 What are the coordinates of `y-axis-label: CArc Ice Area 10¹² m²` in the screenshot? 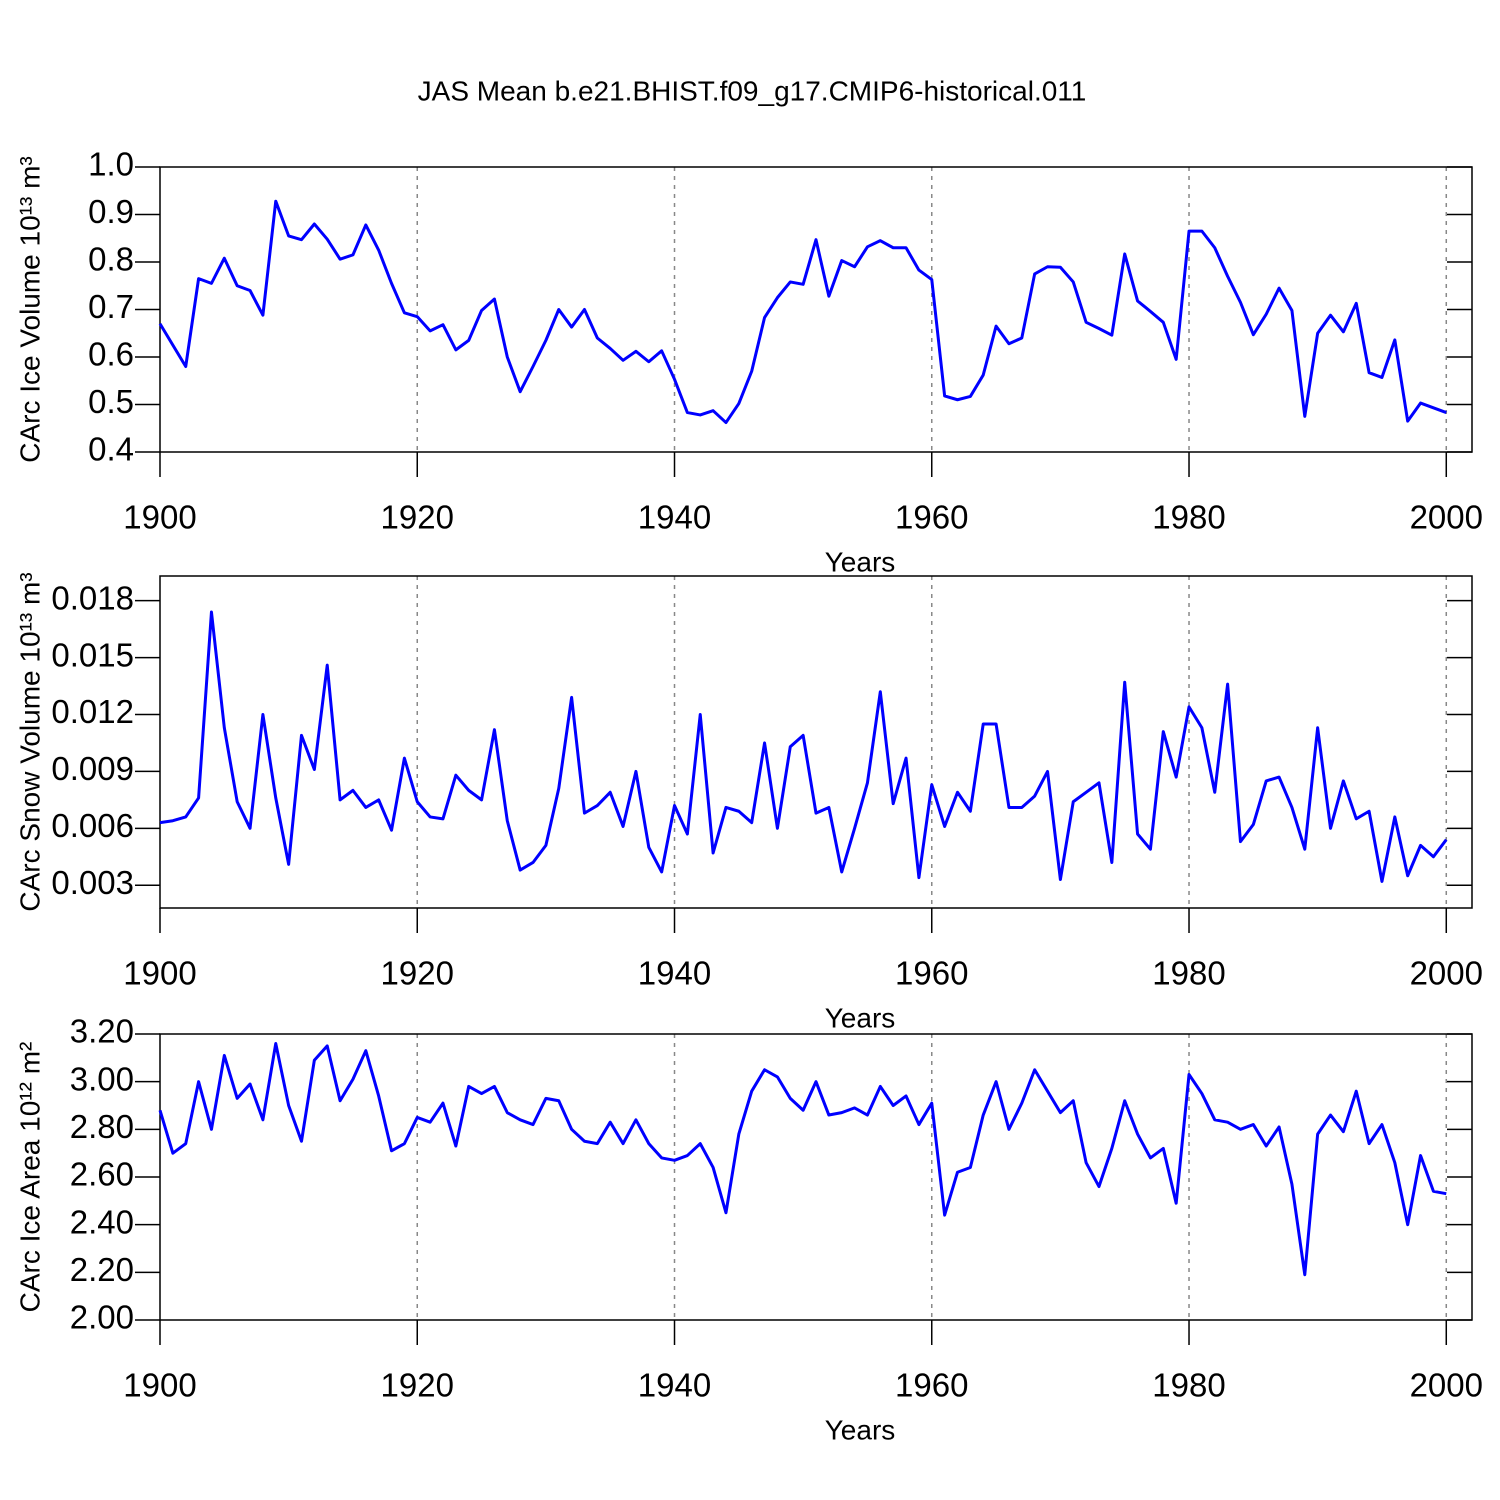 It's located at (29, 1177).